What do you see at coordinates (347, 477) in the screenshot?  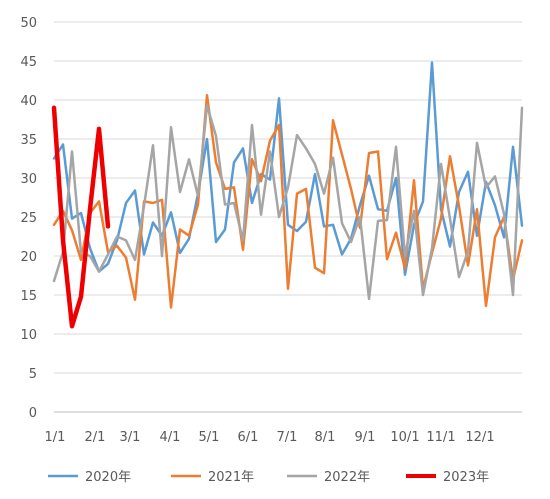 I see `legend-label: 2022年` at bounding box center [347, 477].